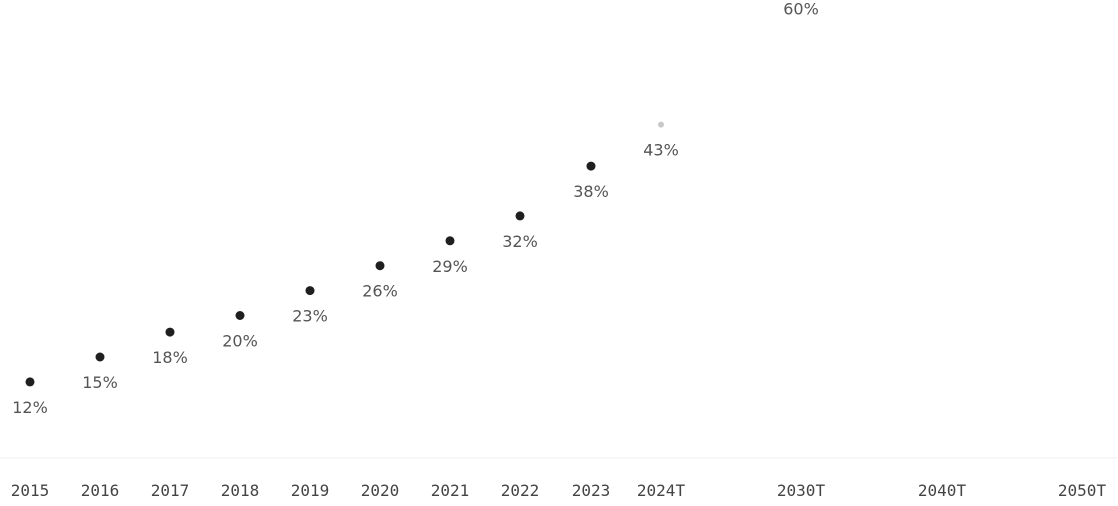 This screenshot has height=506, width=1118. I want to click on data-label-2020: 26%, so click(380, 291).